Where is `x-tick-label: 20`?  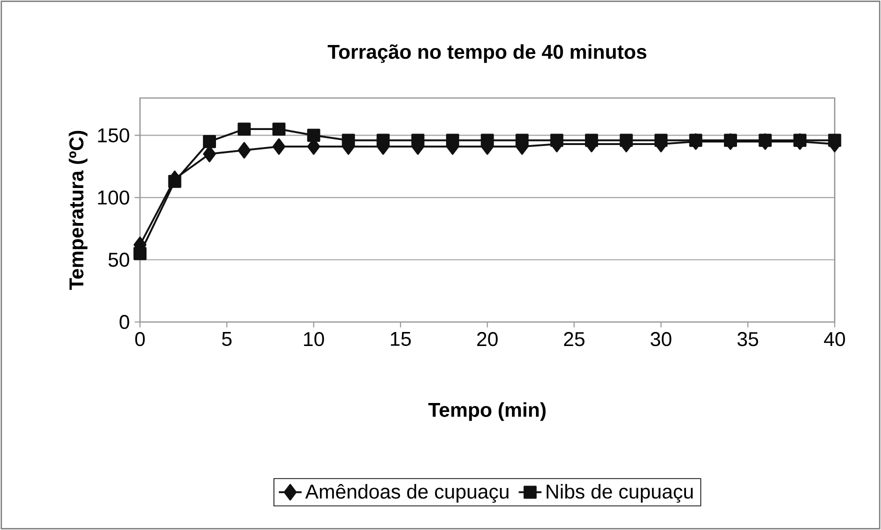 x-tick-label: 20 is located at coordinates (487, 339).